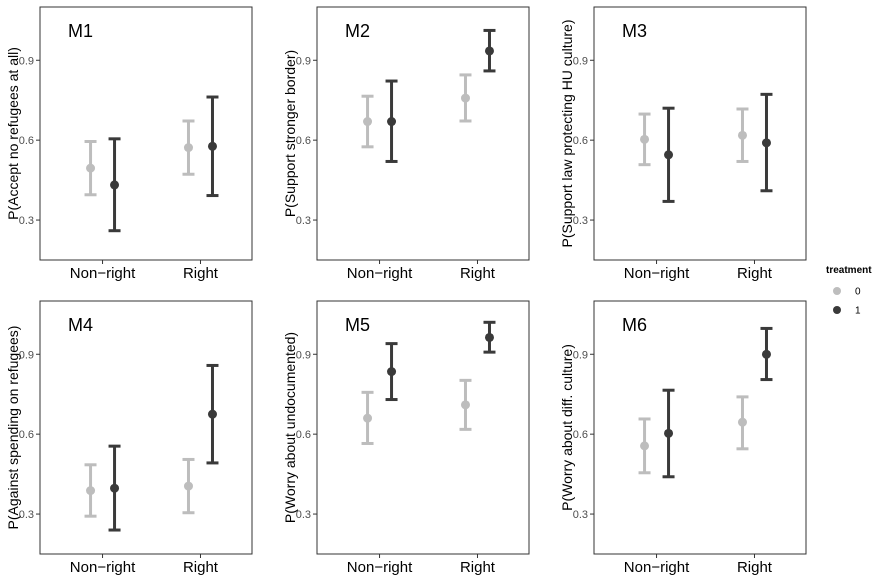 The height and width of the screenshot is (577, 874). Describe the element at coordinates (188, 148) in the screenshot. I see `panel-1-t0-right-point` at that location.